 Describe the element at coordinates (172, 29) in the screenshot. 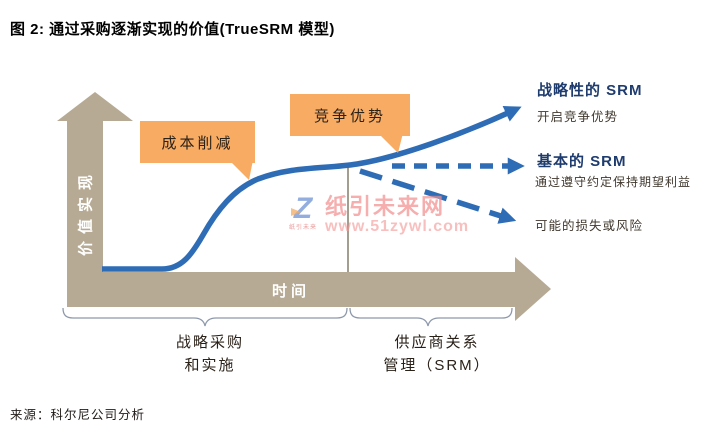

I see `figure-title: 图 2: 通过采购逐渐实现的价值(TrueSRM 模型)` at that location.